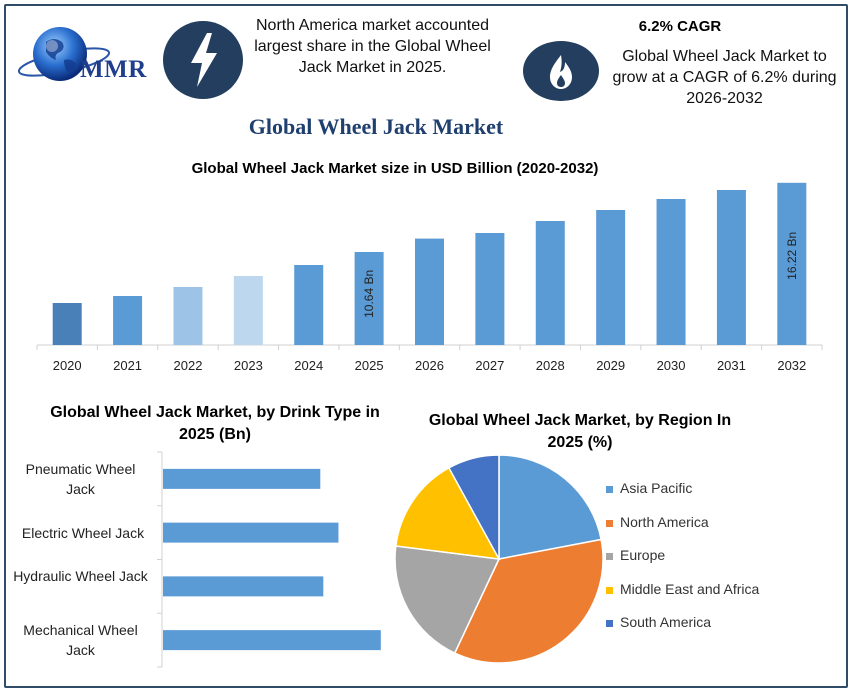 The width and height of the screenshot is (852, 691). Describe the element at coordinates (64, 54) in the screenshot. I see `mmr-logo` at that location.